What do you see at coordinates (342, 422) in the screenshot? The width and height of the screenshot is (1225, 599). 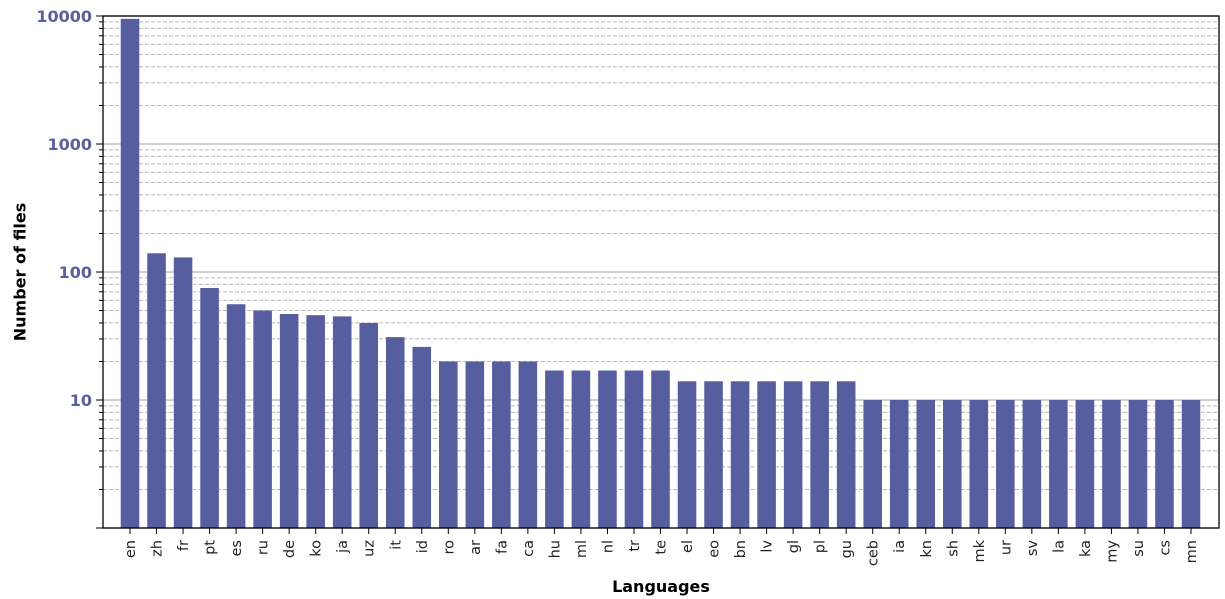 I see `bar-ja` at bounding box center [342, 422].